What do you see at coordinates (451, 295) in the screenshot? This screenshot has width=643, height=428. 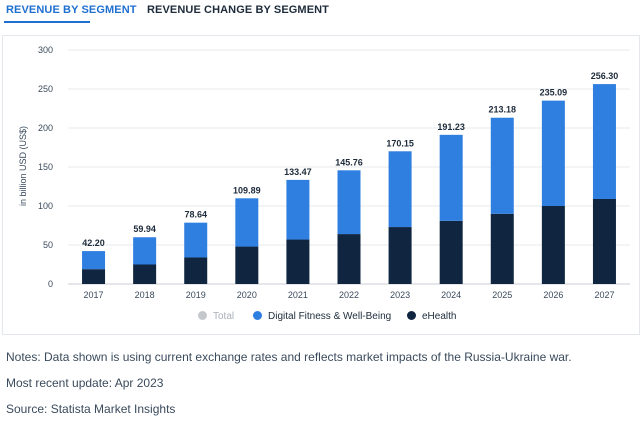 I see `x-tick-label: 2024` at bounding box center [451, 295].